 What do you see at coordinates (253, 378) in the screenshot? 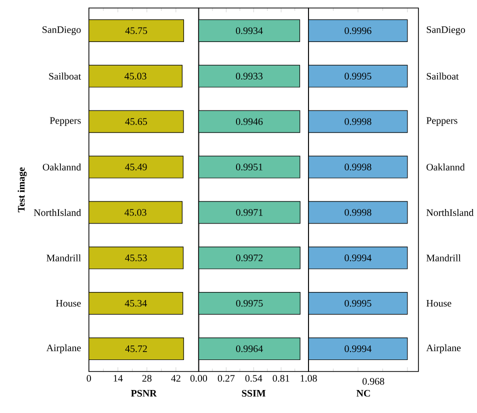
I see `x-tick-label: 0.54` at bounding box center [253, 378].